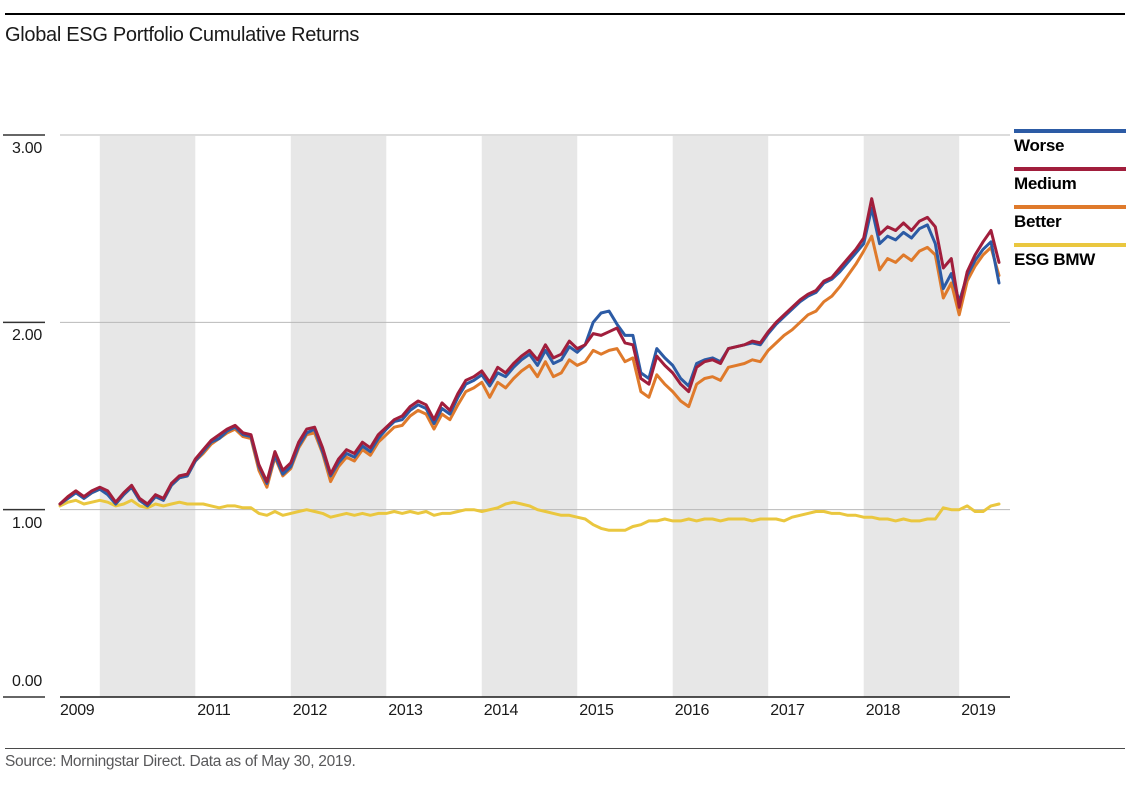 This screenshot has width=1130, height=800. What do you see at coordinates (1055, 259) in the screenshot?
I see `legend-label: ESG BMW` at bounding box center [1055, 259].